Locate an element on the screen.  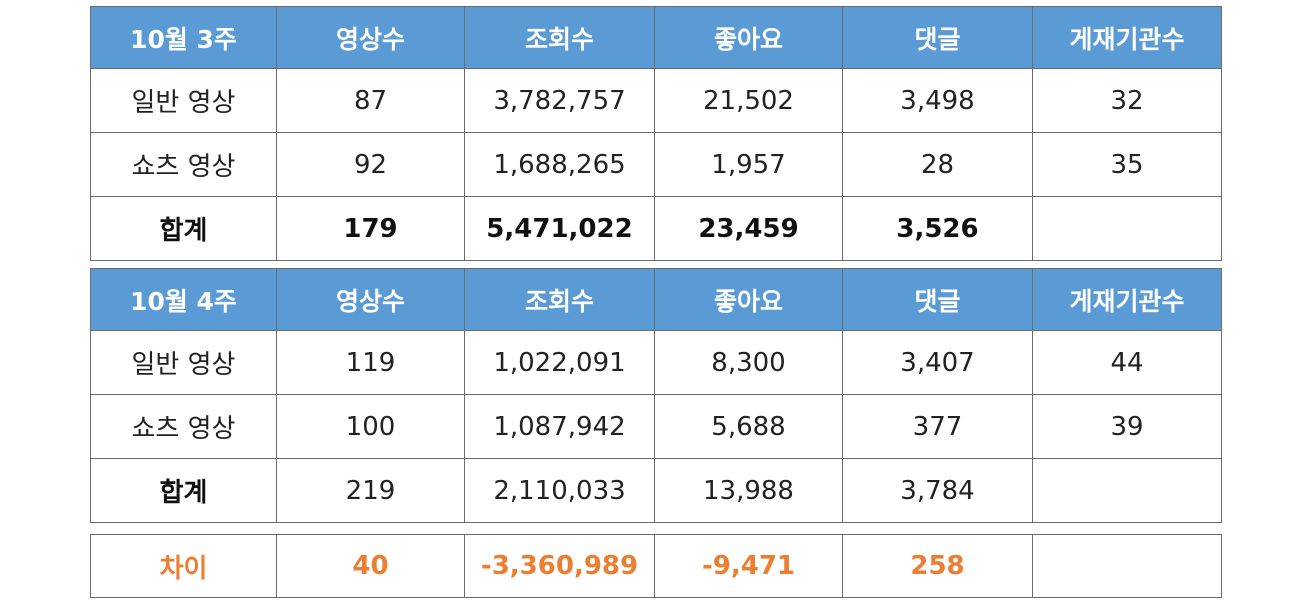
week4-total-comments: 3,784 is located at coordinates (937, 490).